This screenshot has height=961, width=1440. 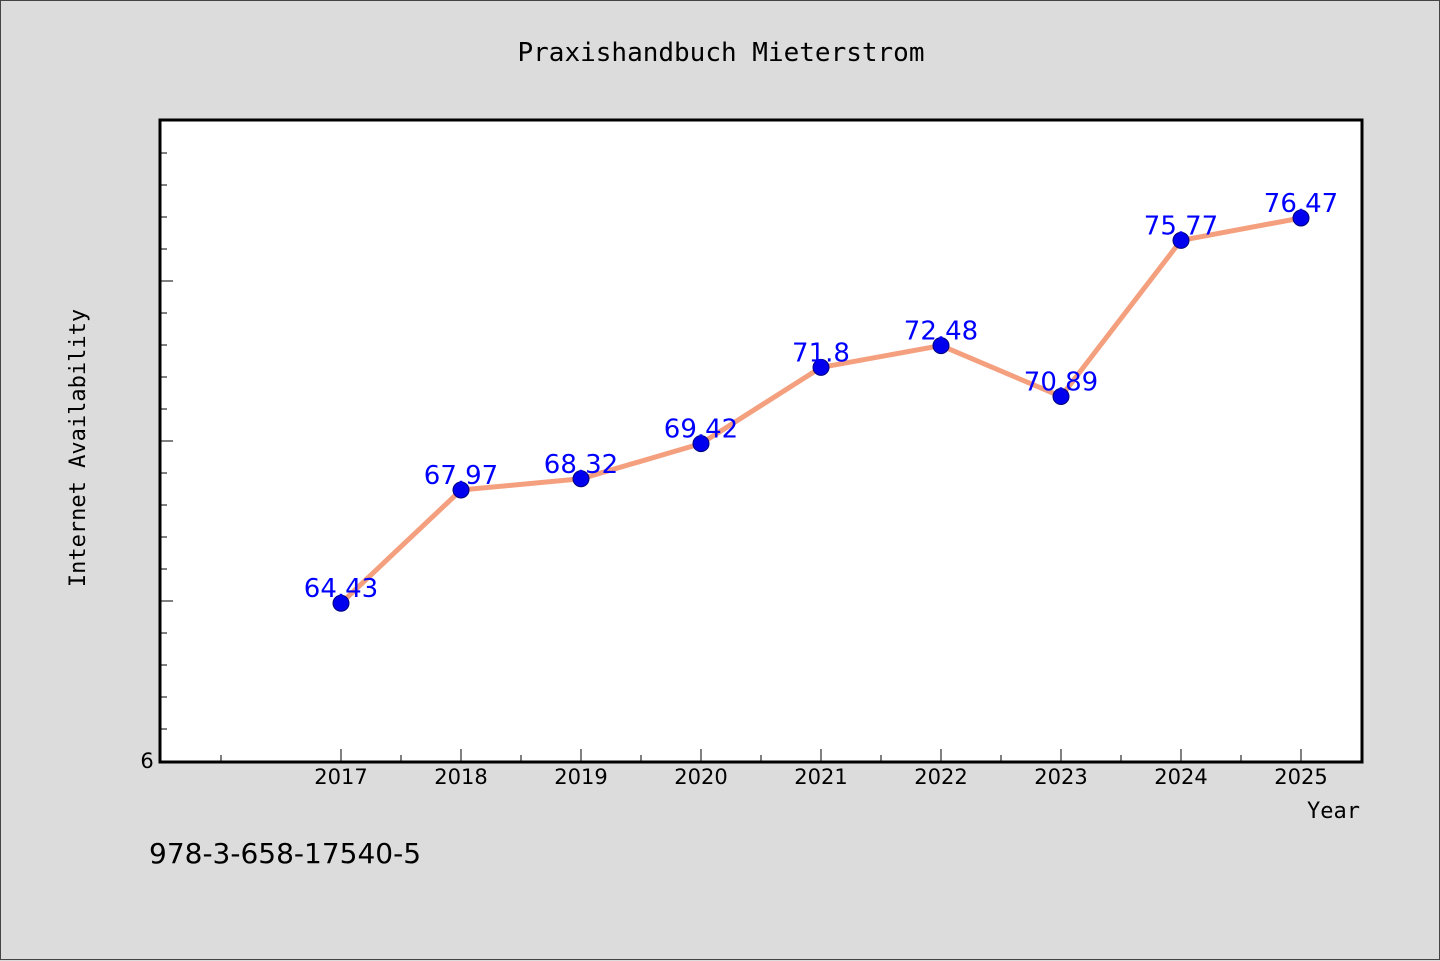 I want to click on x-tick-label: 2018, so click(x=460, y=777).